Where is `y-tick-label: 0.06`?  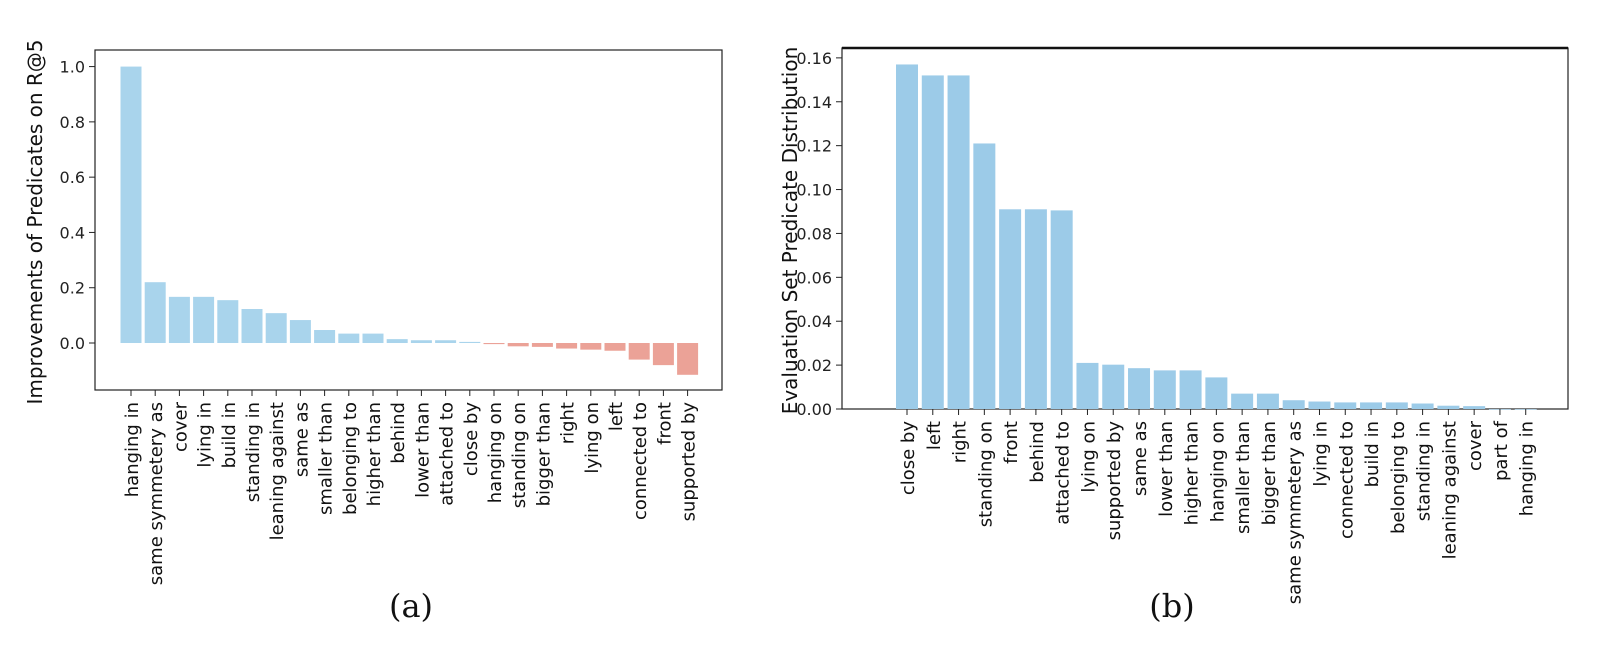
y-tick-label: 0.06 is located at coordinates (814, 277).